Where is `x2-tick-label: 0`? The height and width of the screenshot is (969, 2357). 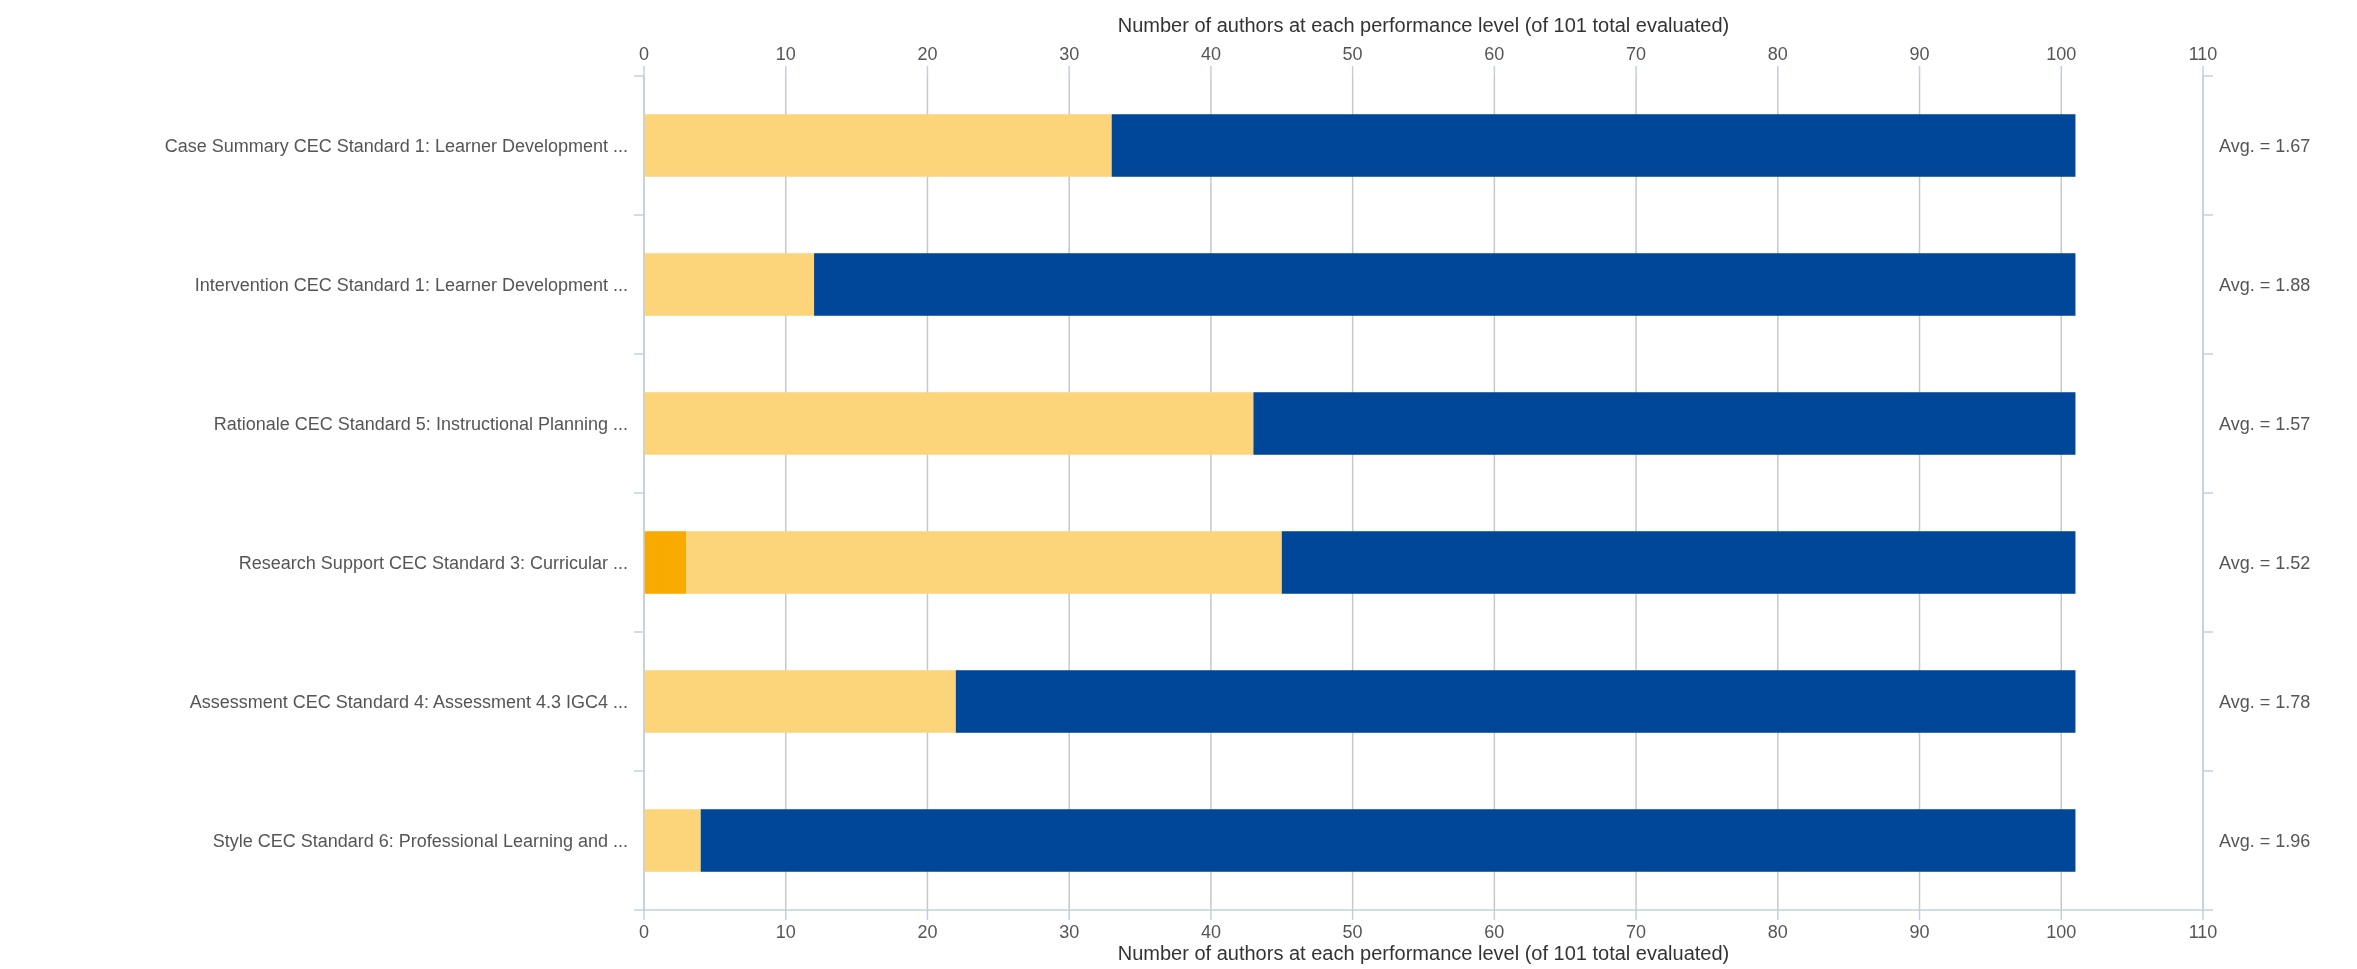
x2-tick-label: 0 is located at coordinates (644, 54).